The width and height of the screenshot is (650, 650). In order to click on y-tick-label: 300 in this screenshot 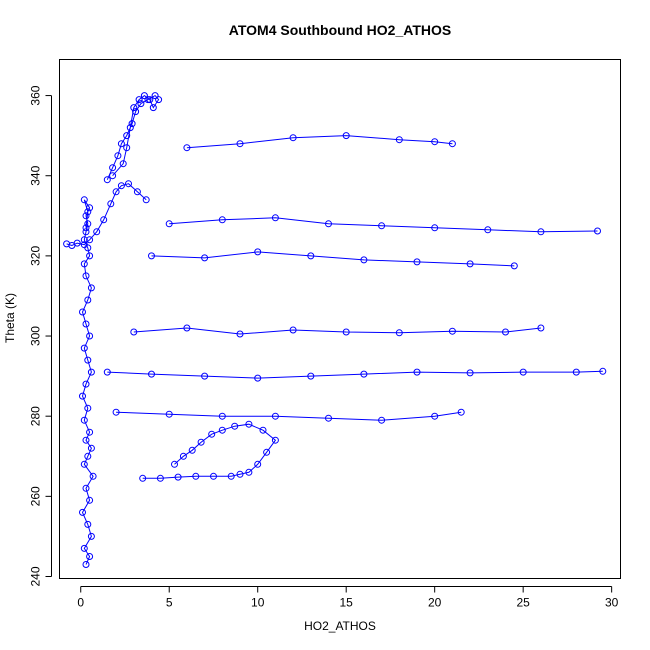, I will do `click(36, 336)`.